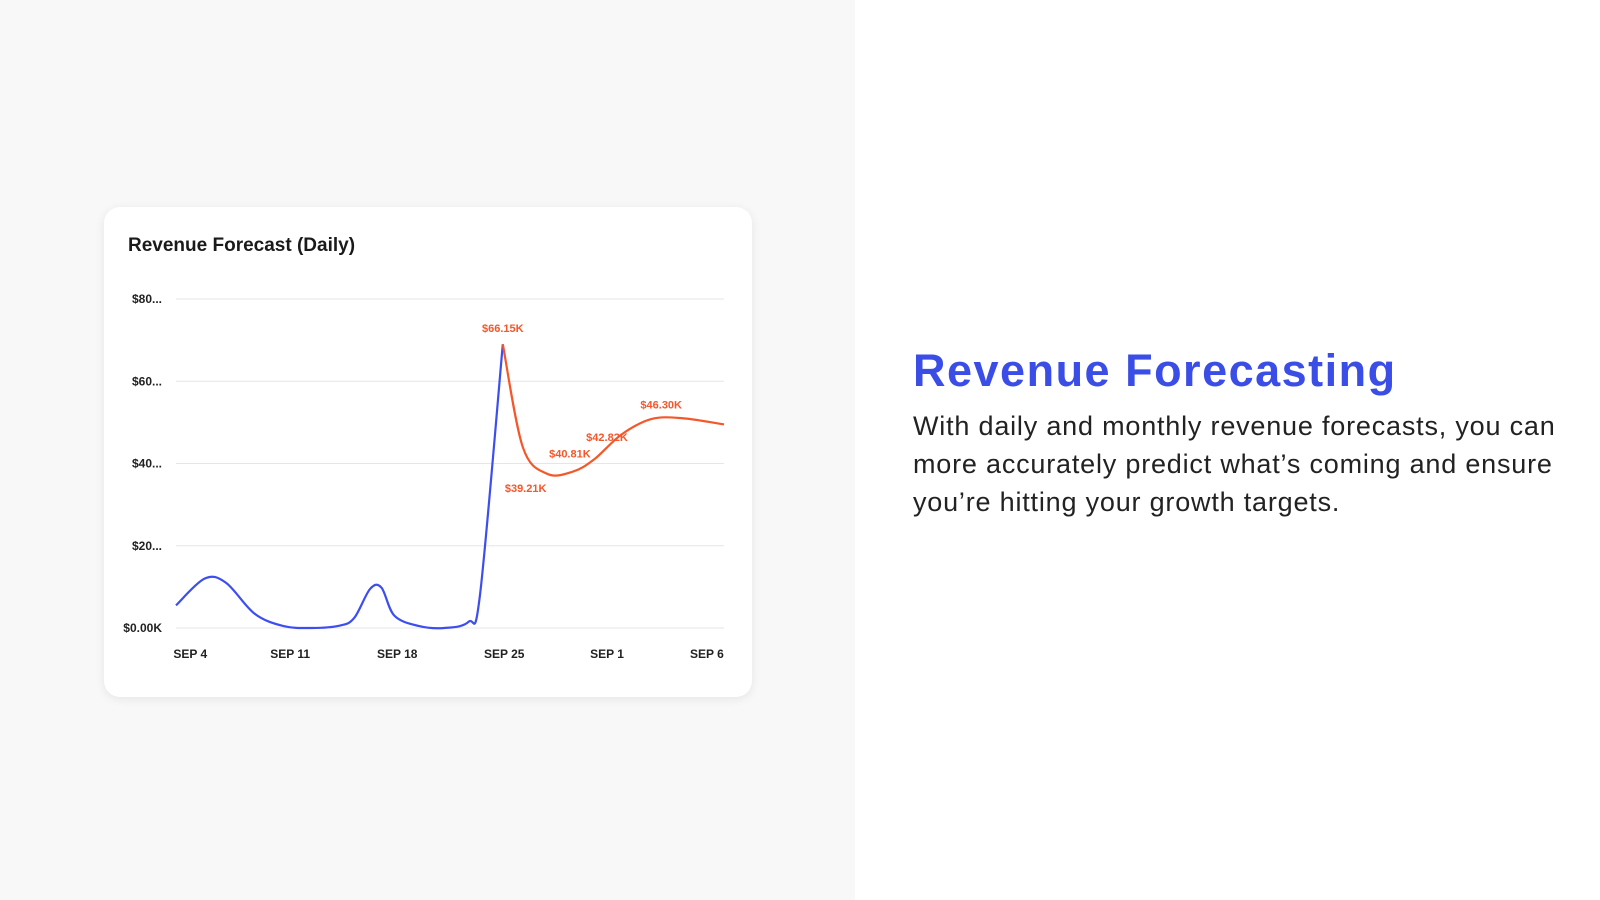 The image size is (1600, 900). What do you see at coordinates (190, 654) in the screenshot?
I see `x-tick-label: SEP 4` at bounding box center [190, 654].